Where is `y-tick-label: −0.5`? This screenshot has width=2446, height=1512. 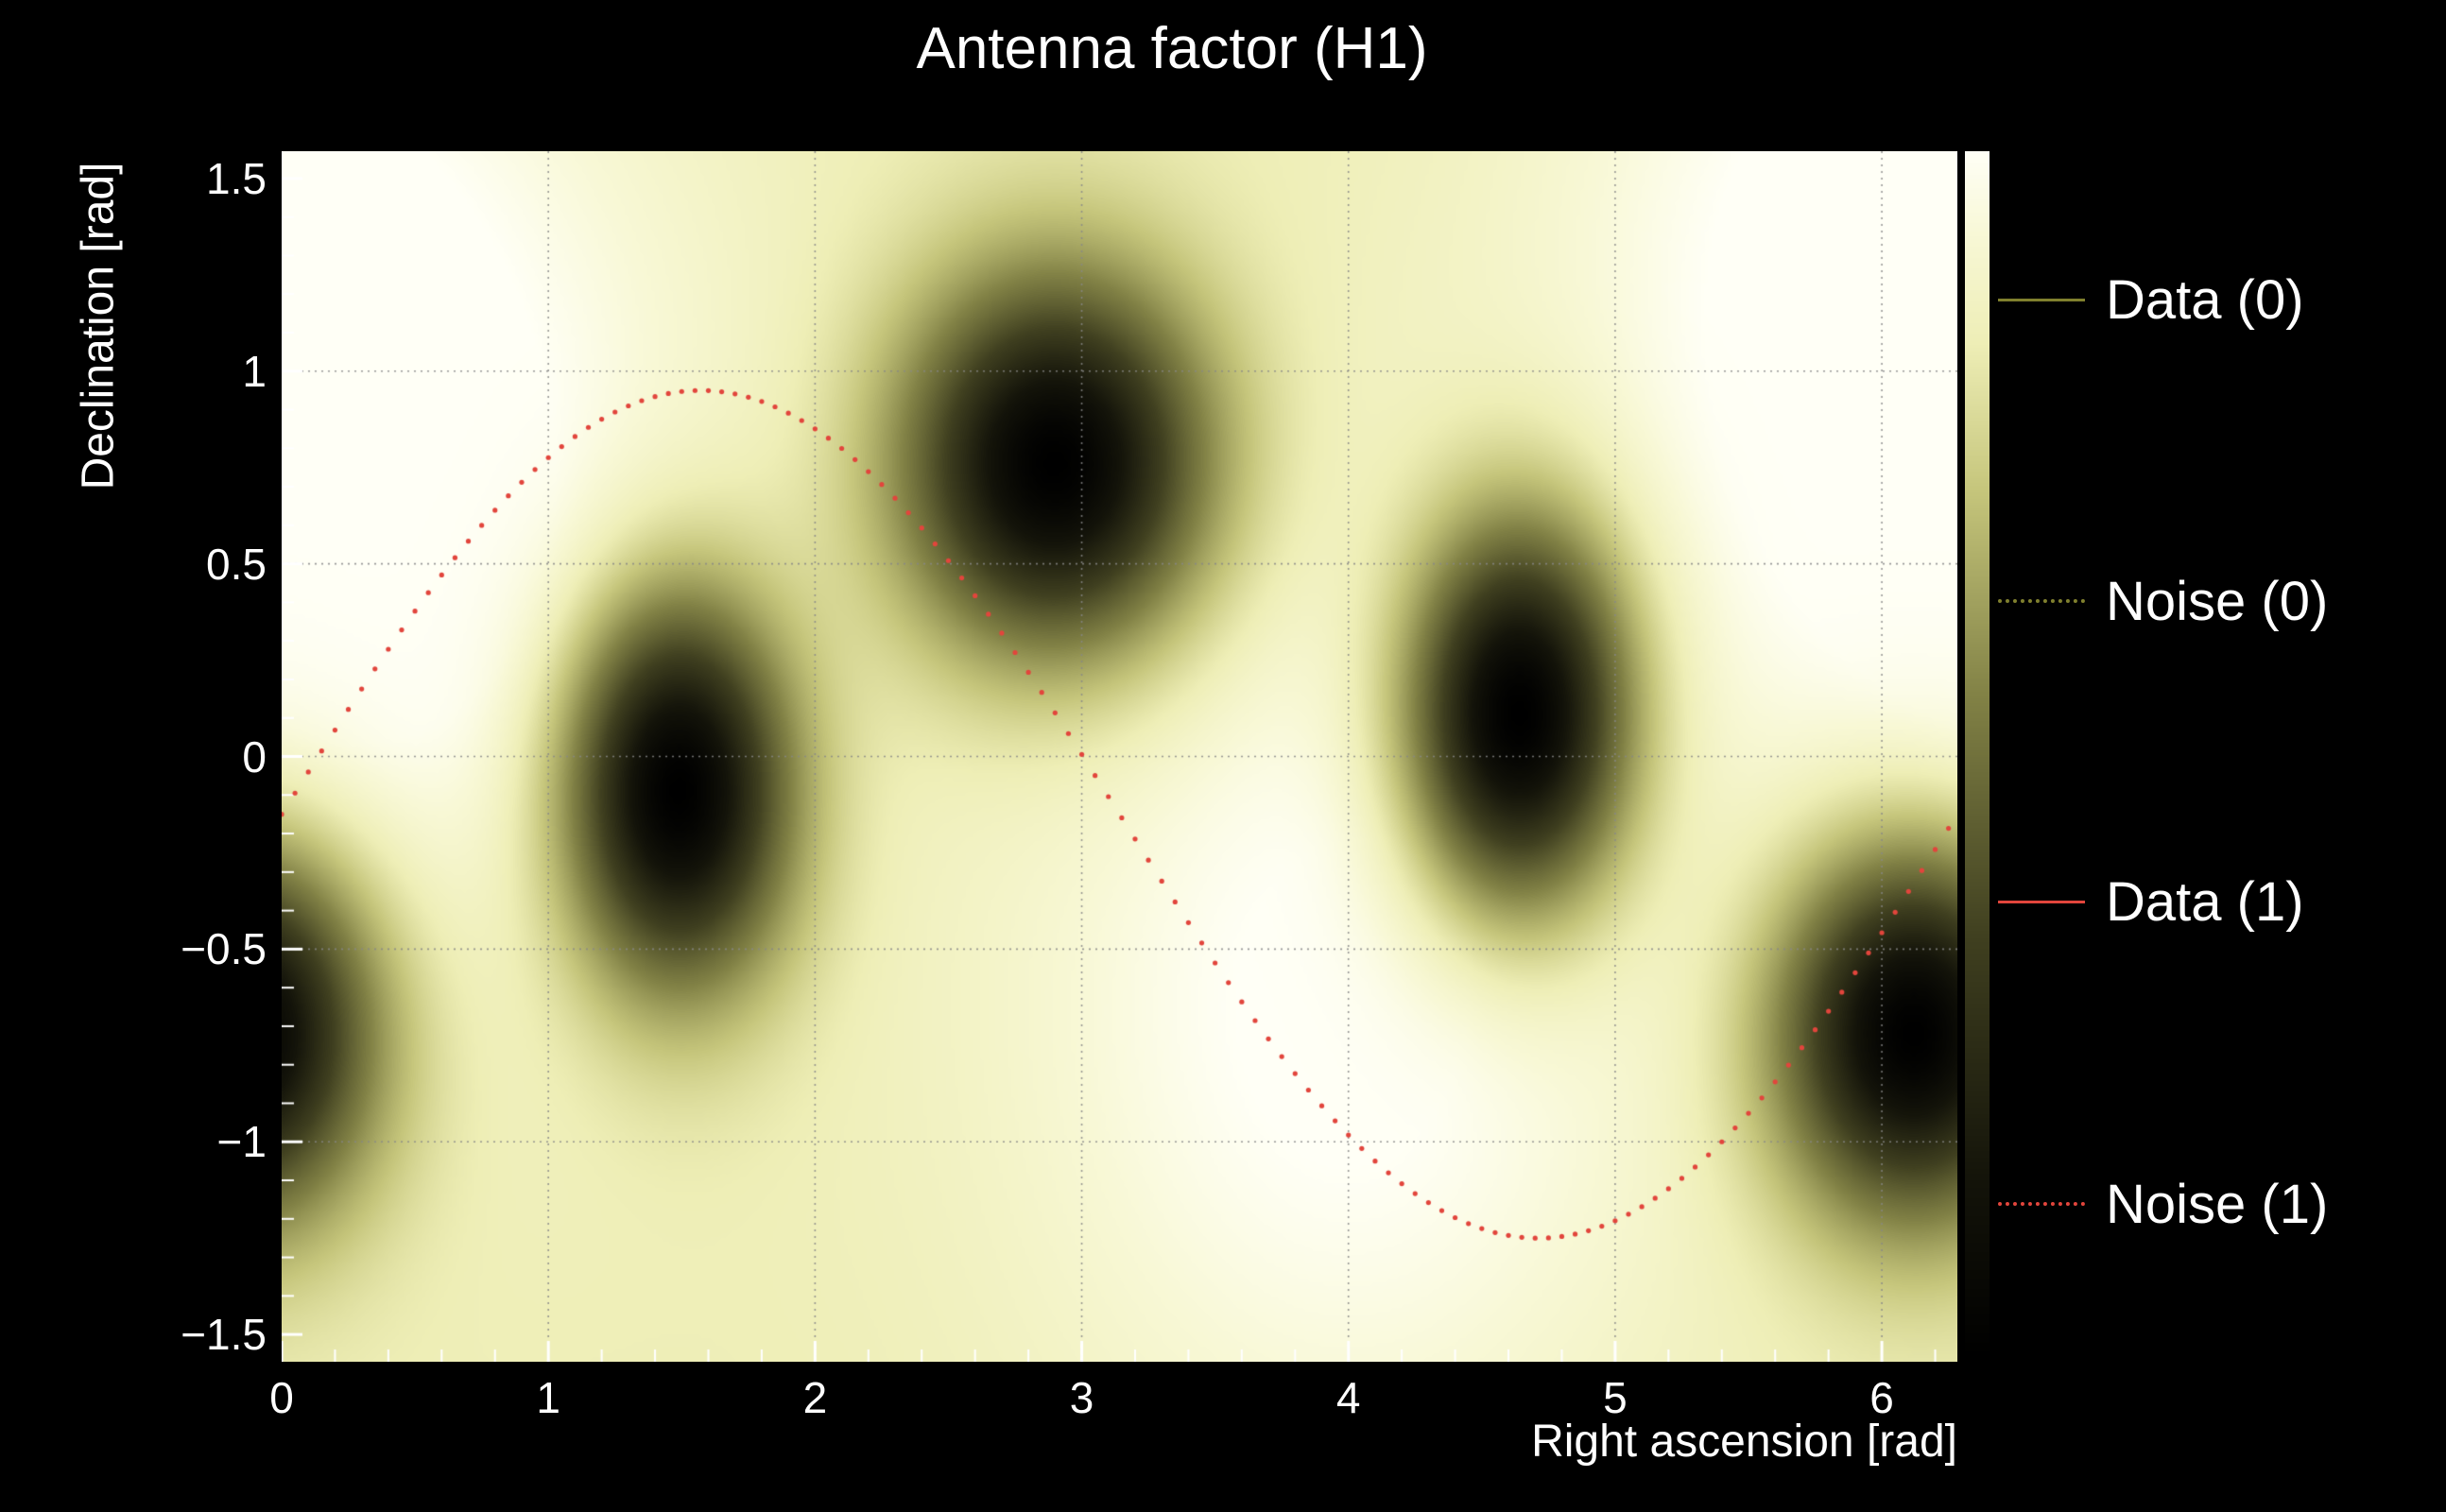
y-tick-label: −0.5 is located at coordinates (224, 949).